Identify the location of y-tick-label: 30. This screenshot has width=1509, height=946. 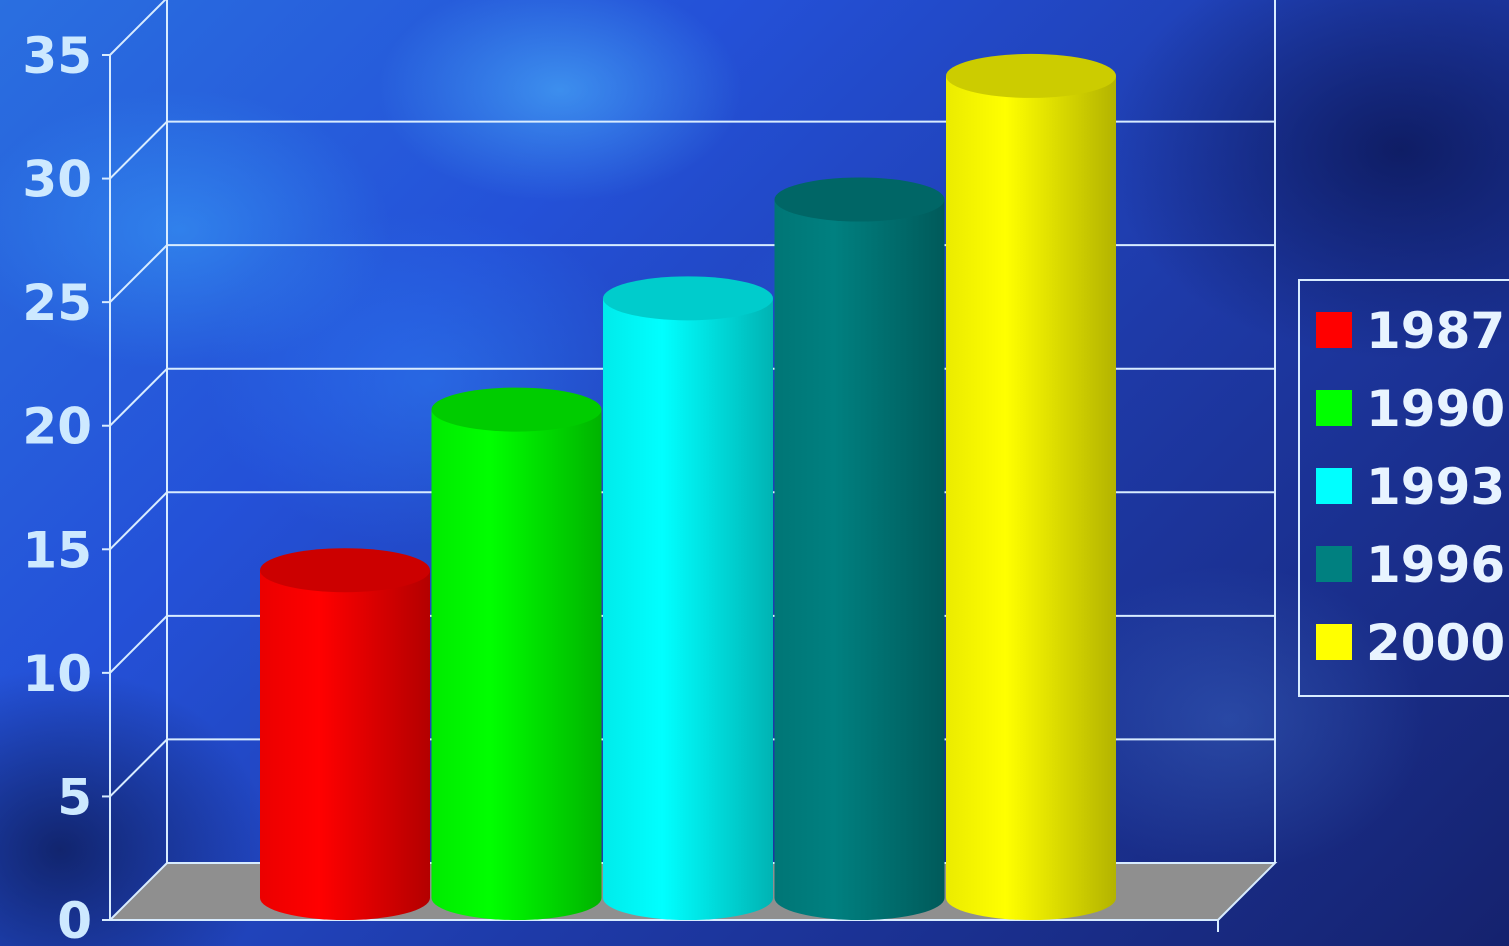
(57, 180).